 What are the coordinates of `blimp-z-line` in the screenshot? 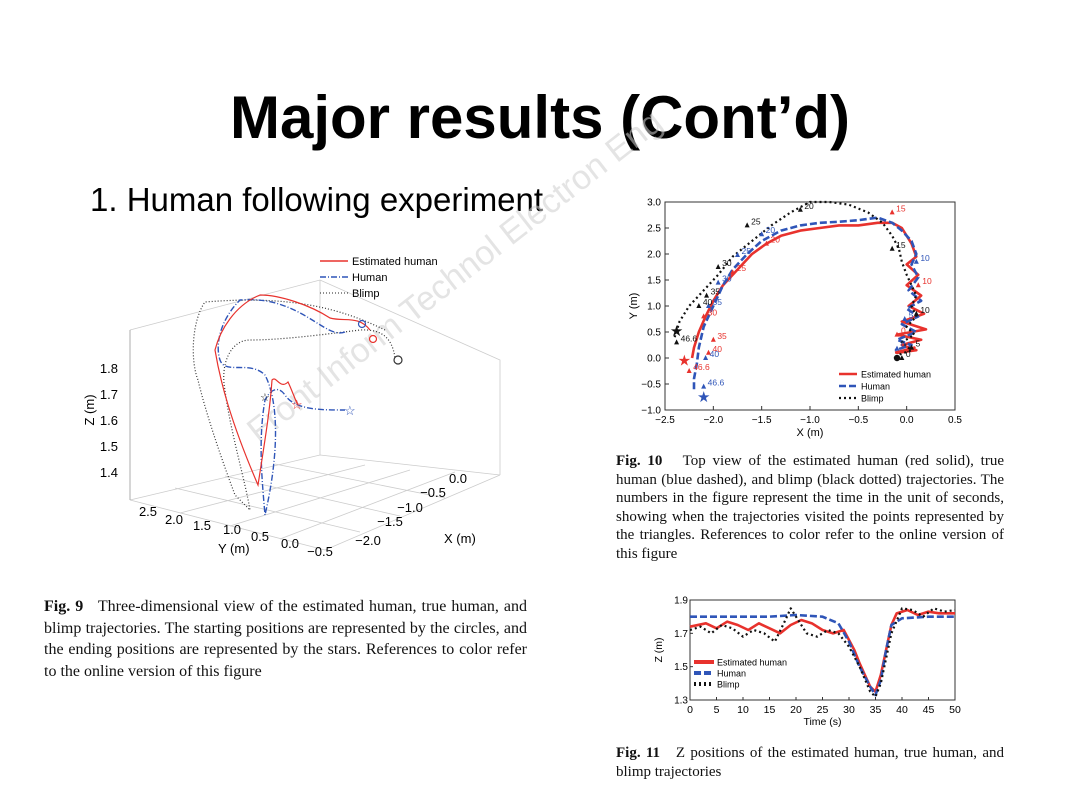 It's located at (822, 652).